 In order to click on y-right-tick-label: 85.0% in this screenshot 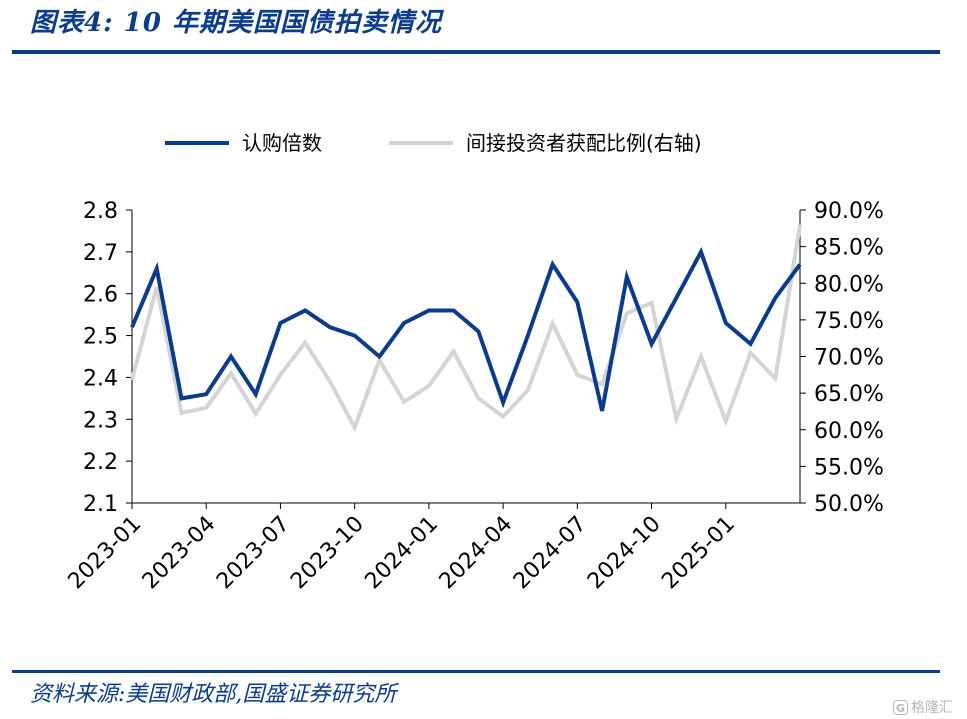, I will do `click(849, 248)`.